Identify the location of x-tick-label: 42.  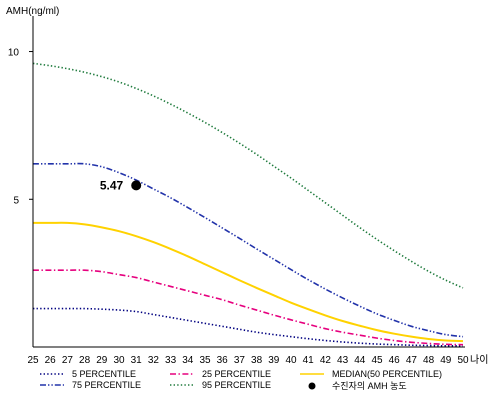
(326, 360).